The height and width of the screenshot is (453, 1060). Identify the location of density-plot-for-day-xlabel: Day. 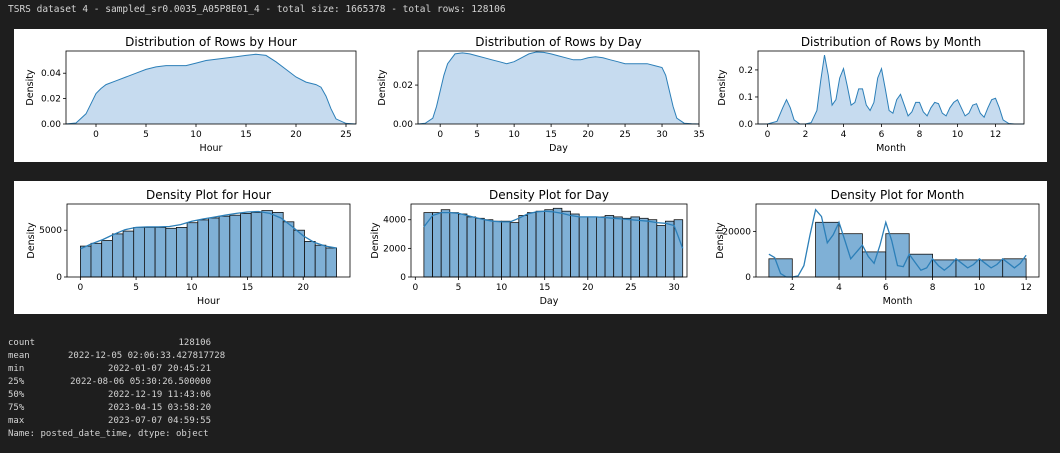
(549, 301).